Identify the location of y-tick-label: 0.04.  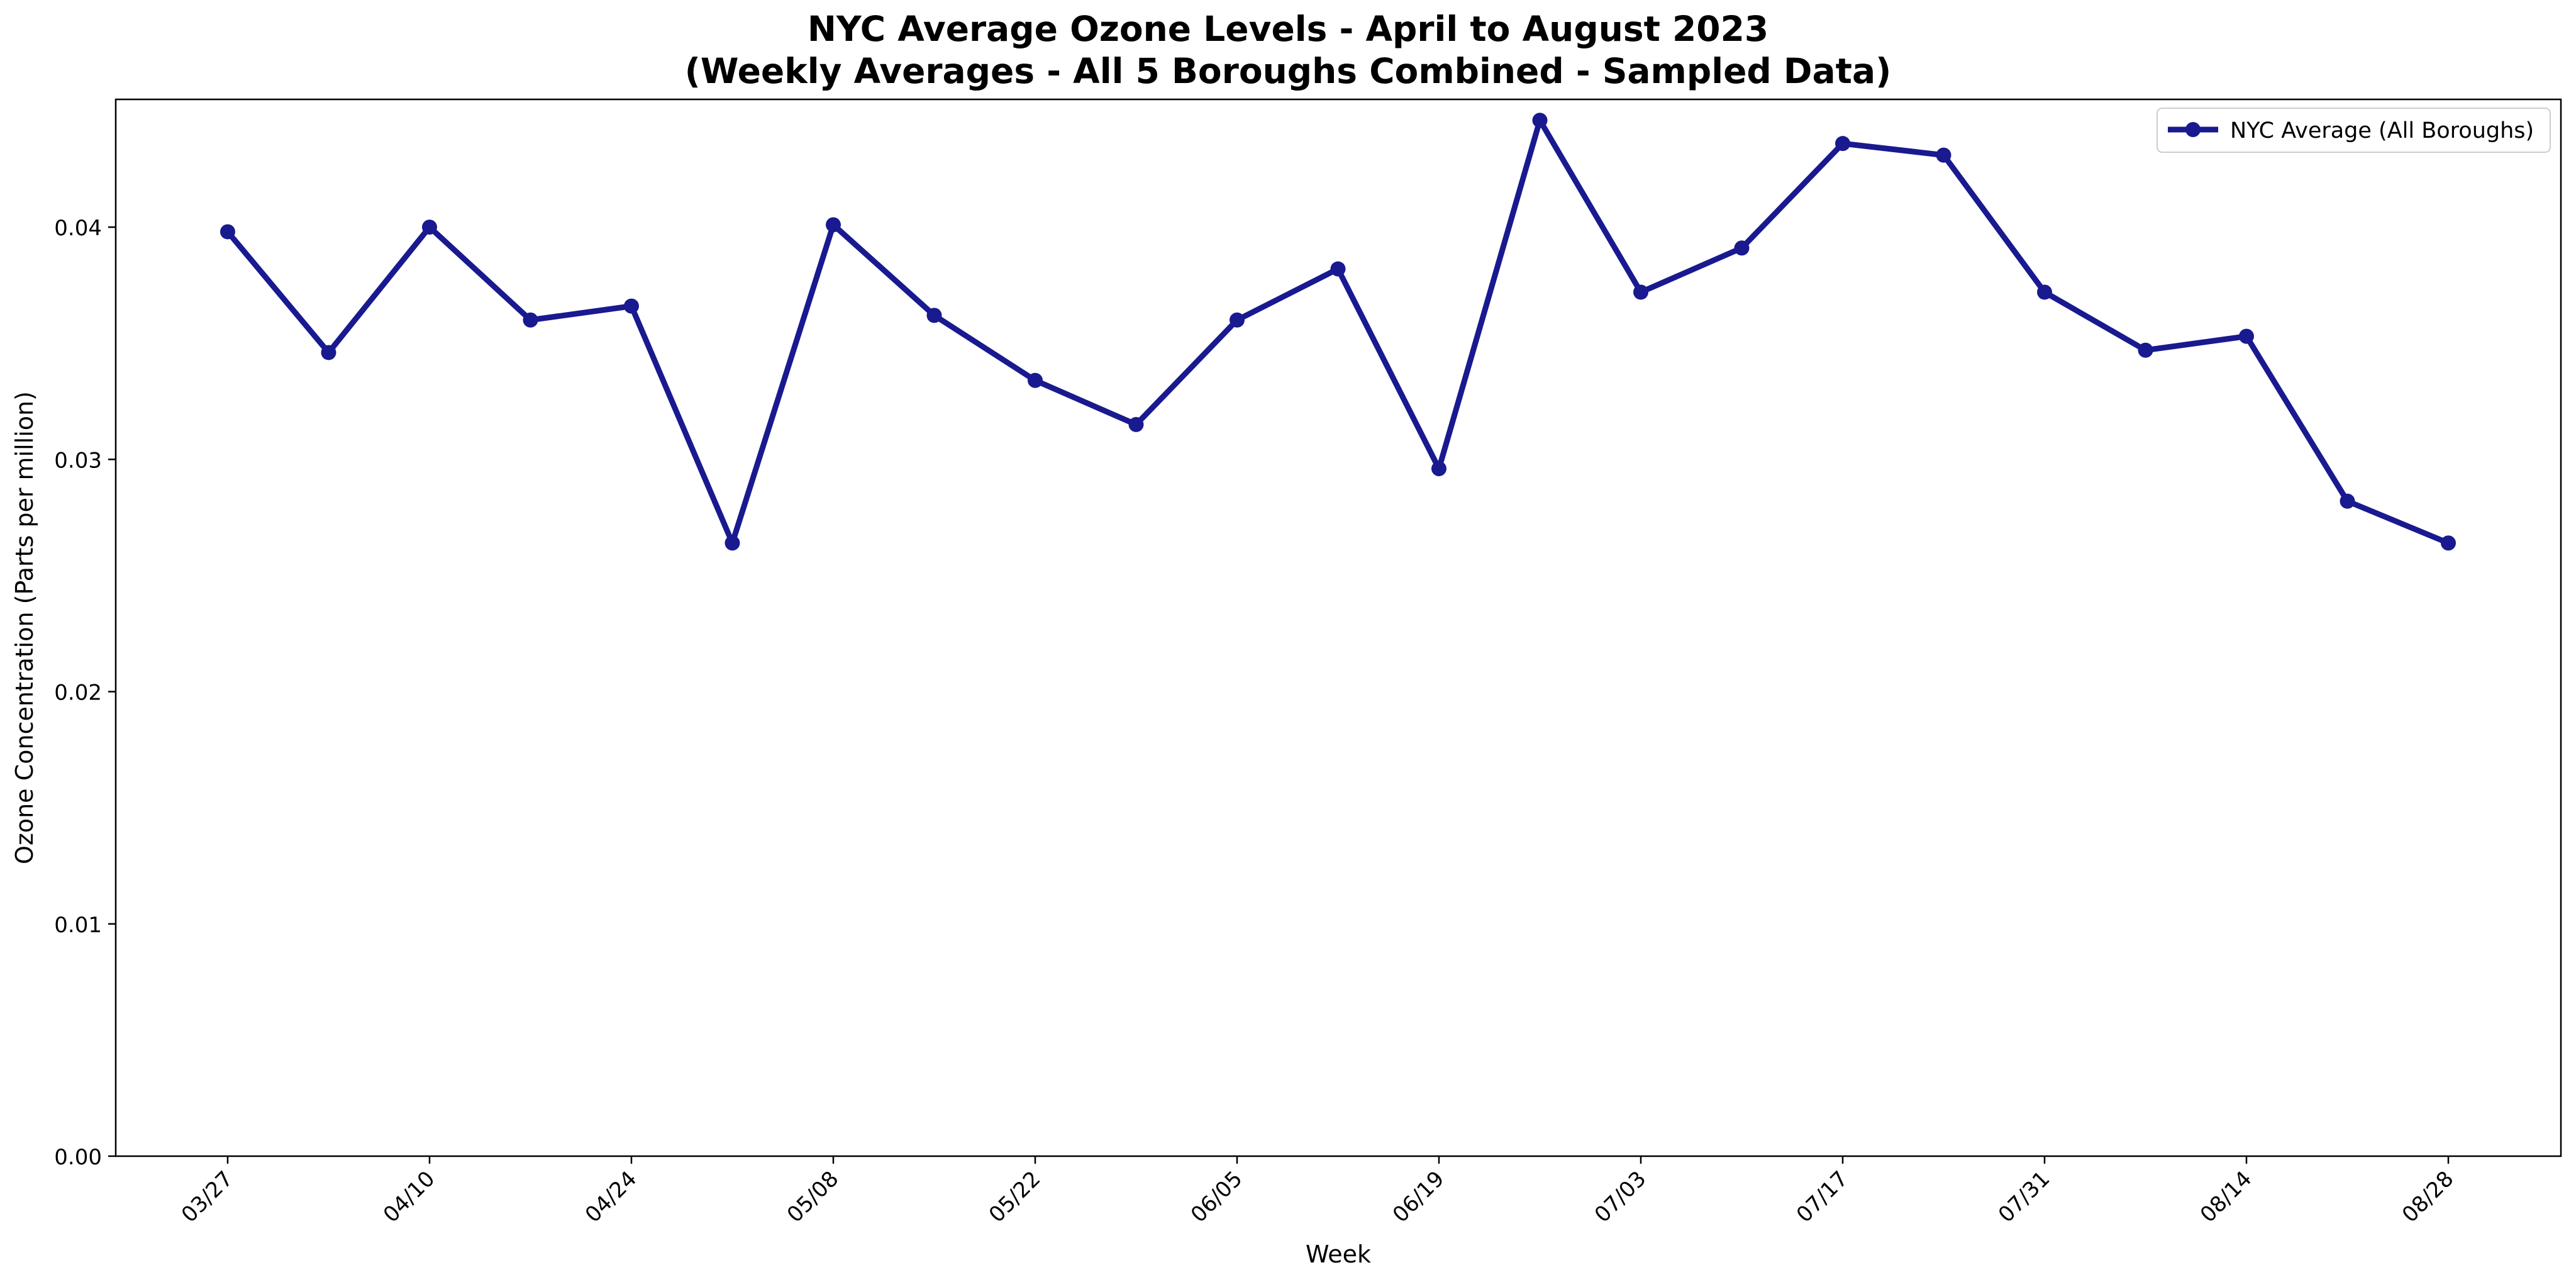
(78, 228).